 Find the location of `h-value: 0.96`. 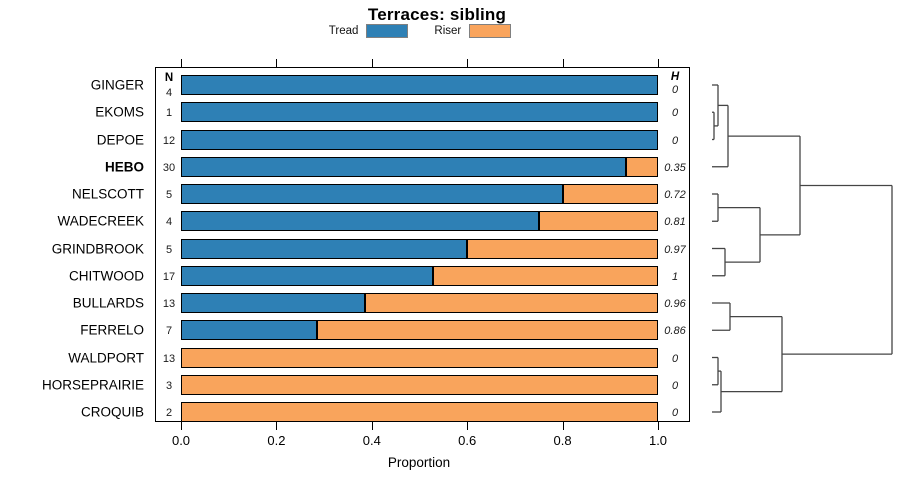

h-value: 0.96 is located at coordinates (675, 304).